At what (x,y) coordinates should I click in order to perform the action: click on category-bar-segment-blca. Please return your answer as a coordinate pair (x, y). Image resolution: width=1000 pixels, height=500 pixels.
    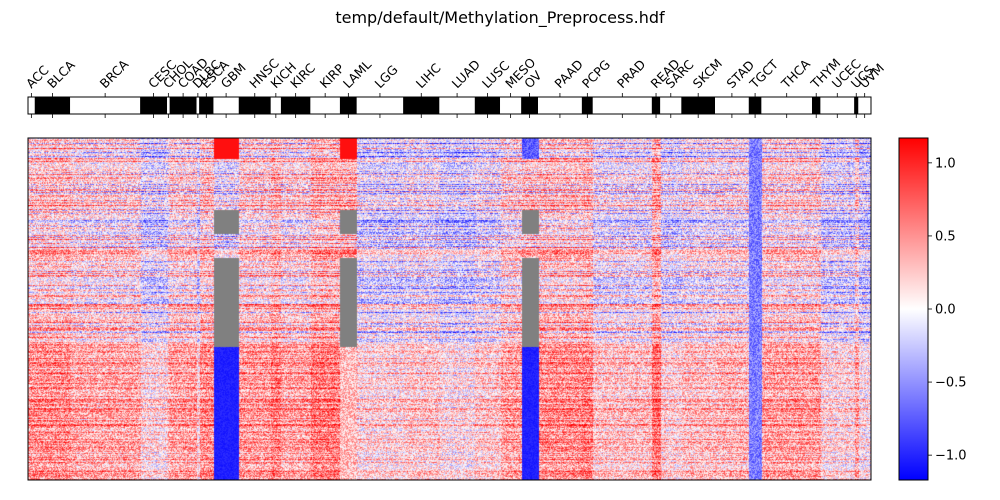
    Looking at the image, I should click on (52, 105).